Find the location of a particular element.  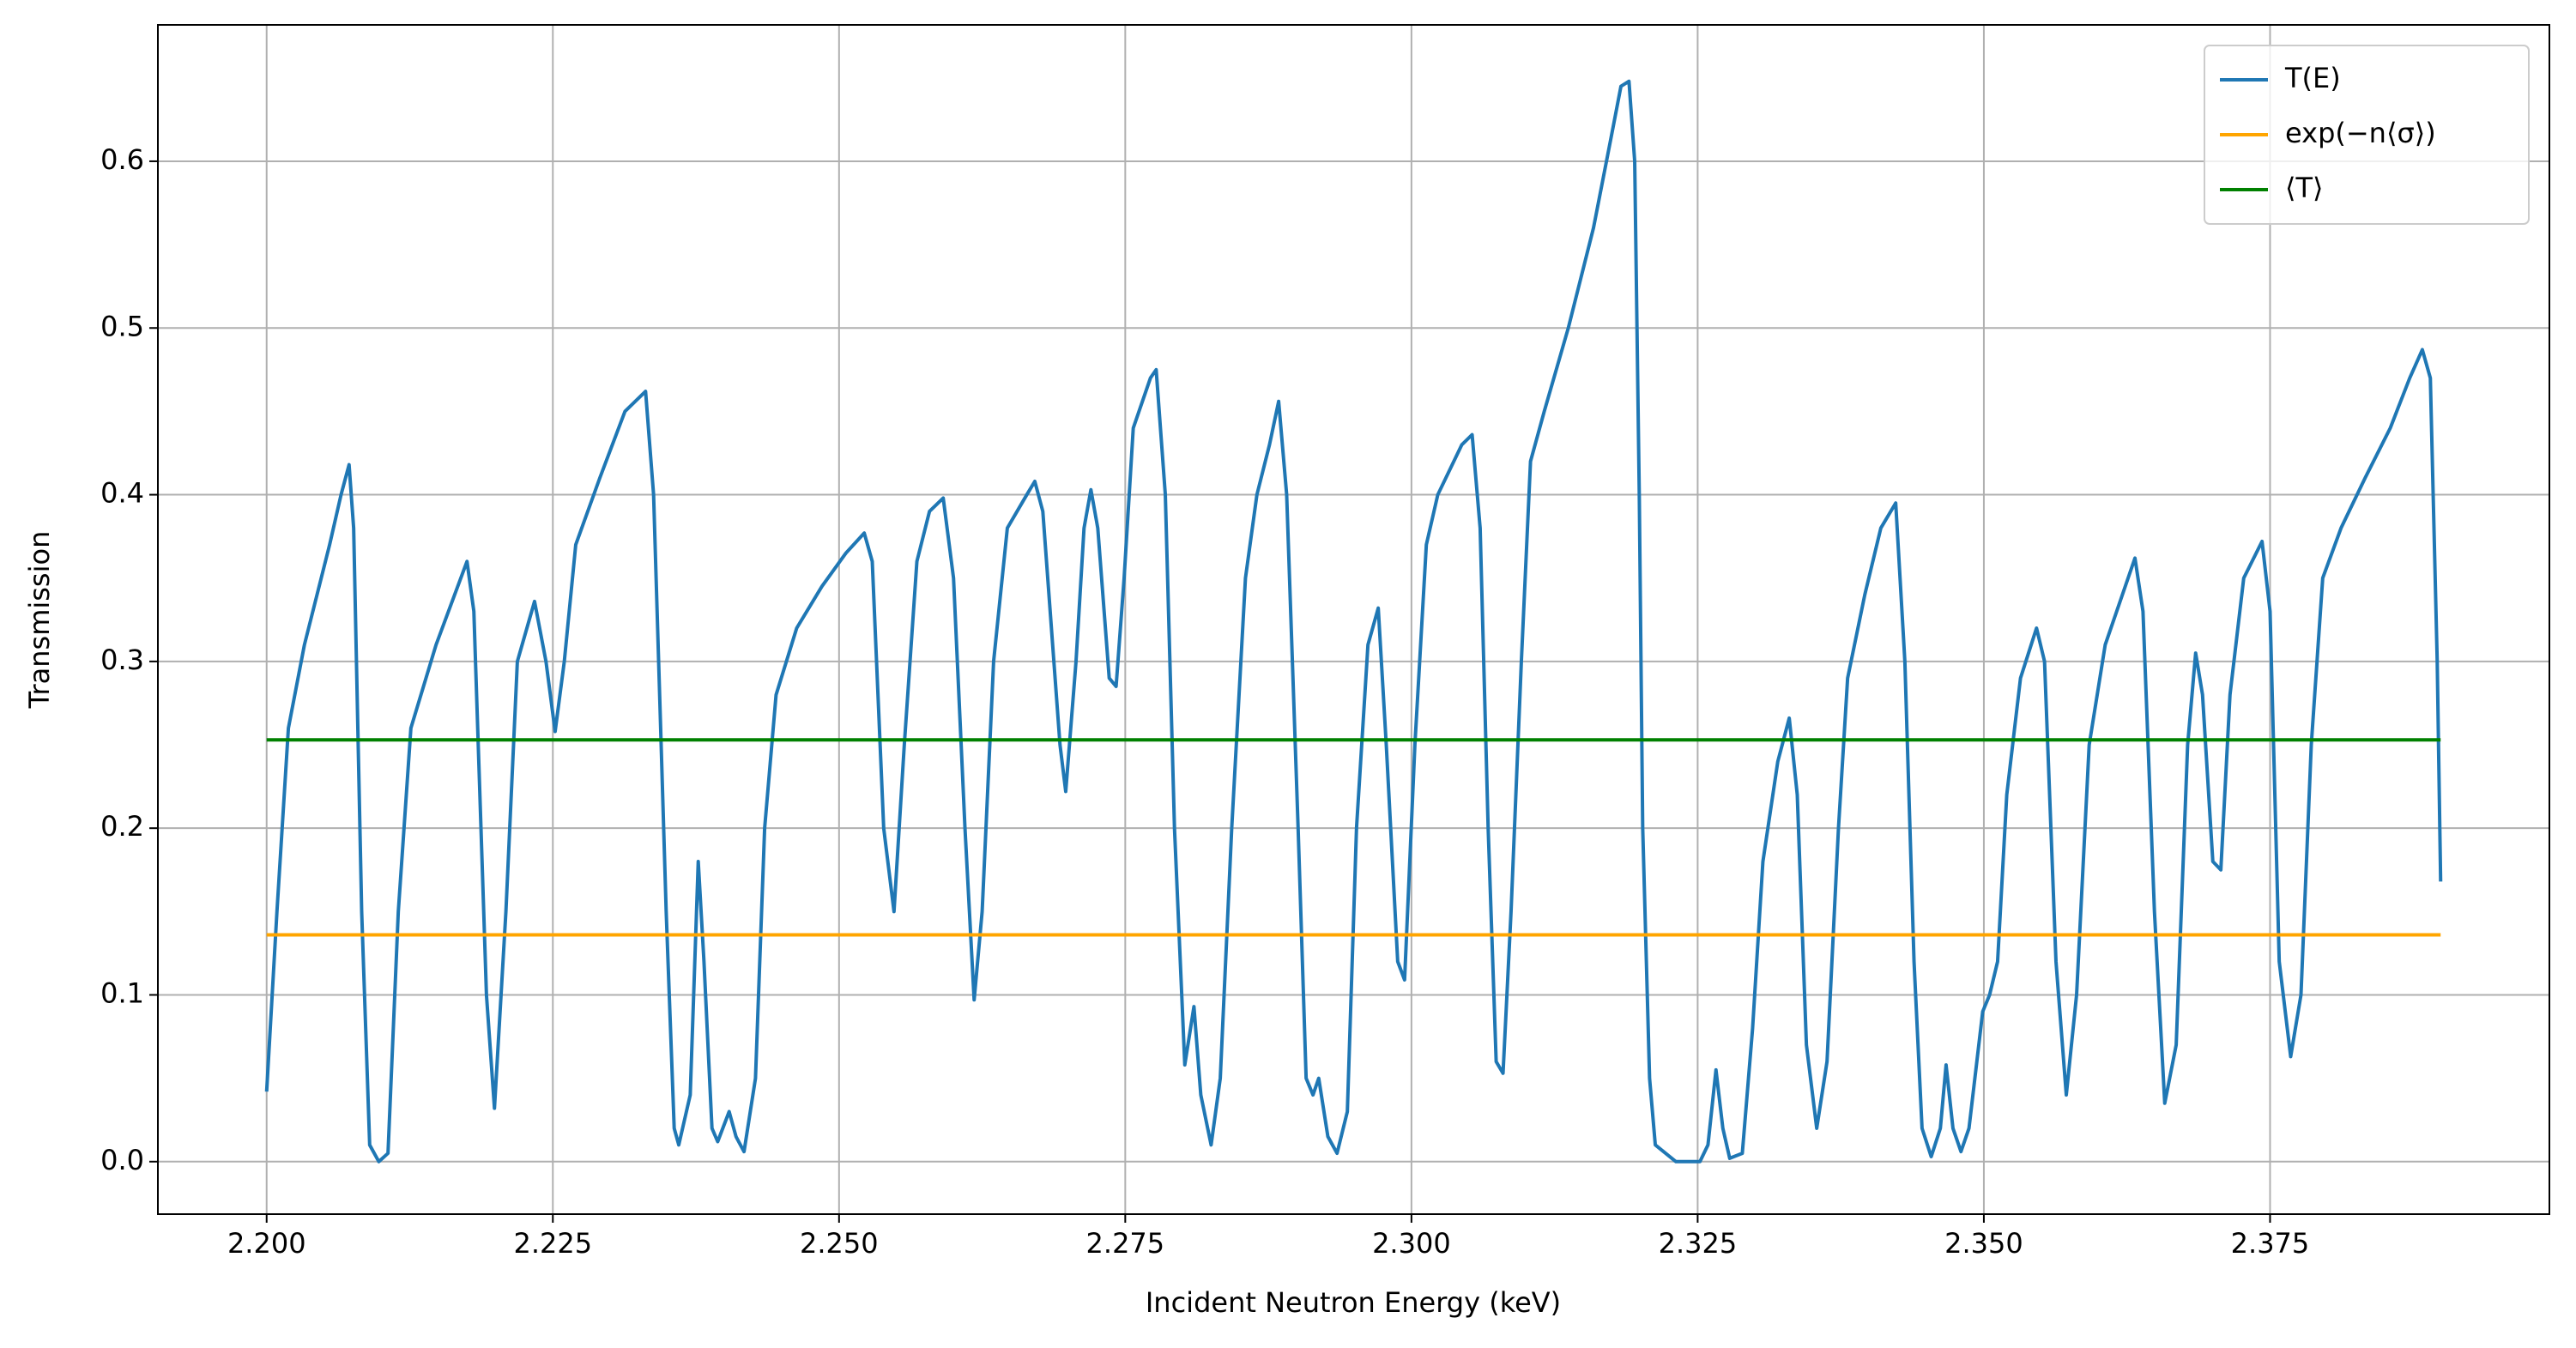

x-tick-label: 2.350 is located at coordinates (1983, 1243).